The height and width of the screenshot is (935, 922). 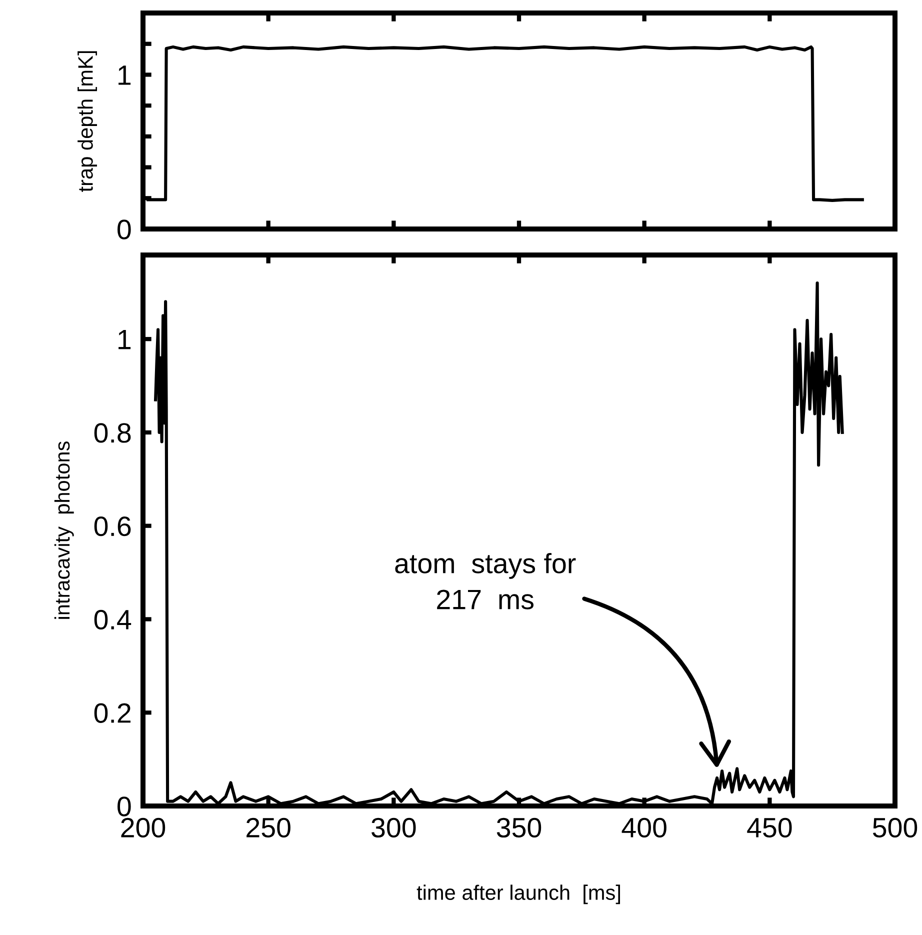 What do you see at coordinates (518, 894) in the screenshot?
I see `x-axis-title: time after launch [ms]` at bounding box center [518, 894].